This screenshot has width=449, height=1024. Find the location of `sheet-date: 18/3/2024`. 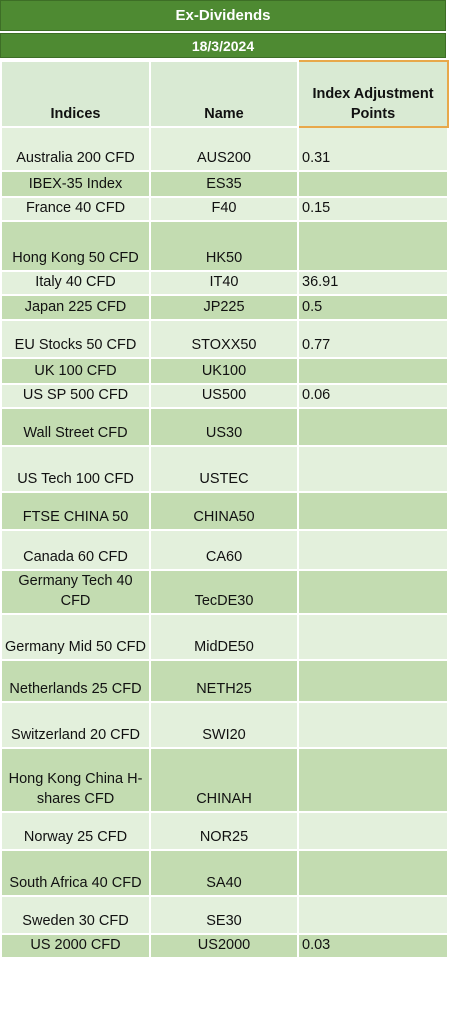

sheet-date: 18/3/2024 is located at coordinates (223, 45).